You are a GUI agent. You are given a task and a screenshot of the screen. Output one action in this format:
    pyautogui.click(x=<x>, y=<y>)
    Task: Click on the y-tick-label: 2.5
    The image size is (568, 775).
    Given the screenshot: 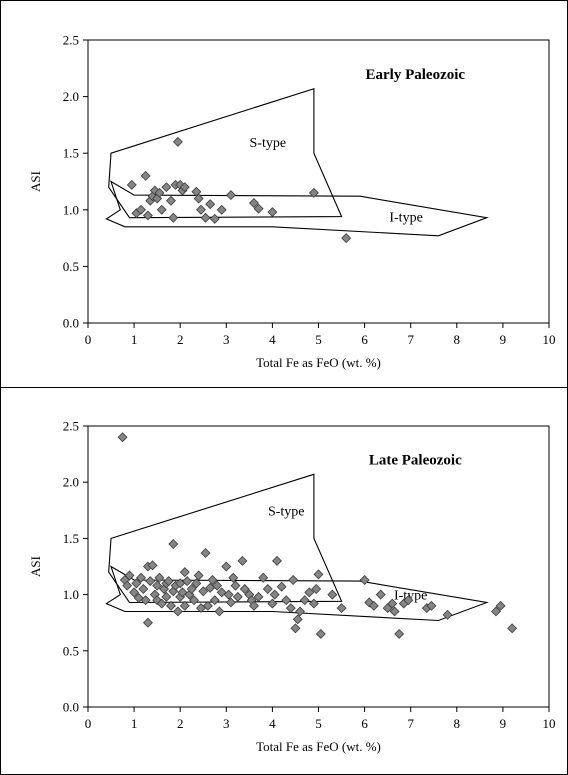 What is the action you would take?
    pyautogui.click(x=71, y=426)
    